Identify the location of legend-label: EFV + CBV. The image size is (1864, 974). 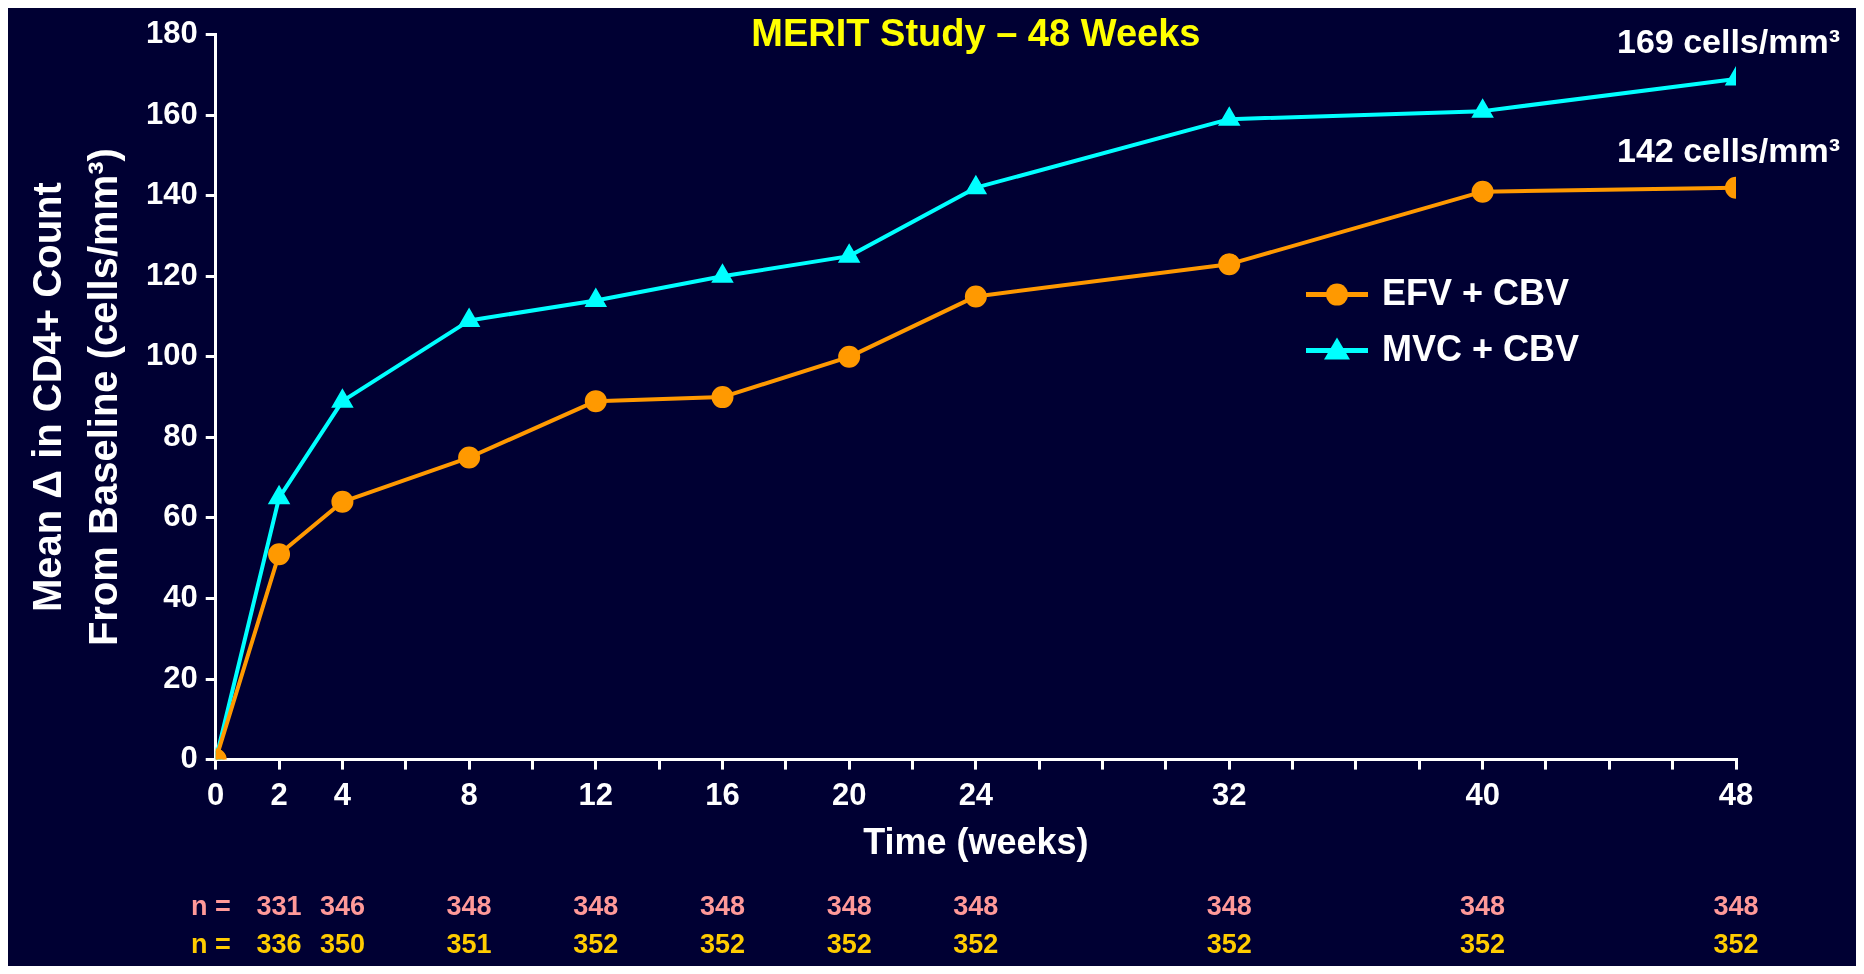
(1476, 292).